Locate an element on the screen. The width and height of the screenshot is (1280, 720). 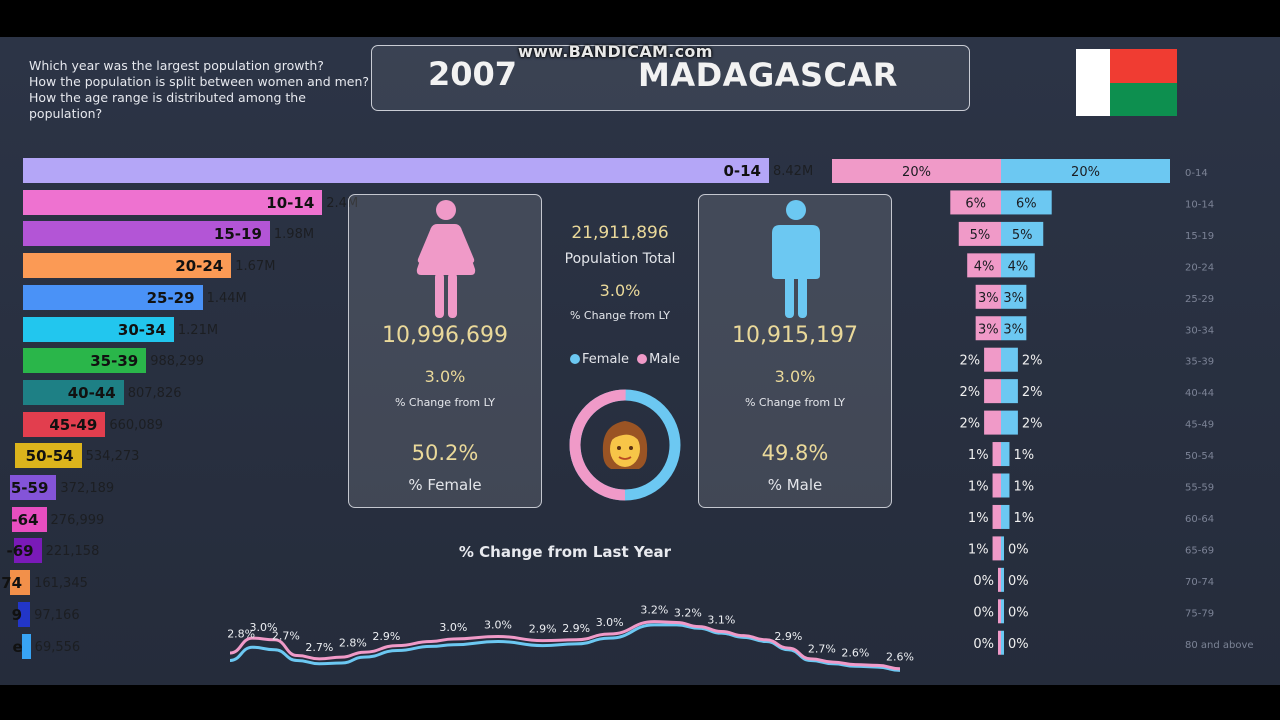
age-bar-label: 35-39 is located at coordinates (114, 361).